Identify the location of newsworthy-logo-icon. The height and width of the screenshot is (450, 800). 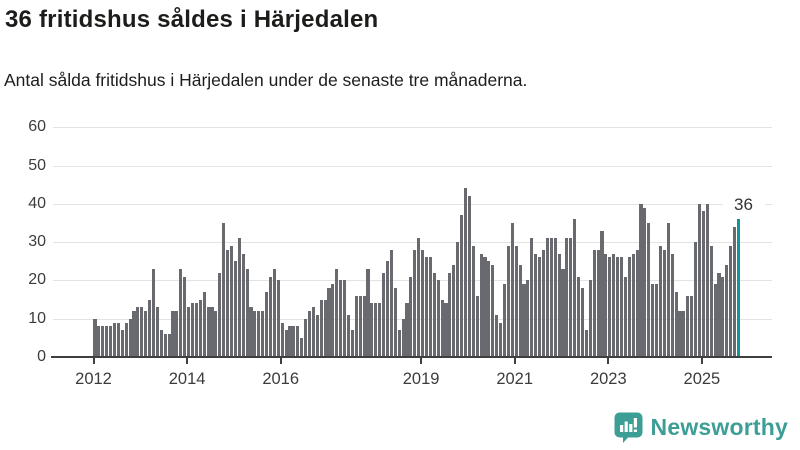
(628, 427).